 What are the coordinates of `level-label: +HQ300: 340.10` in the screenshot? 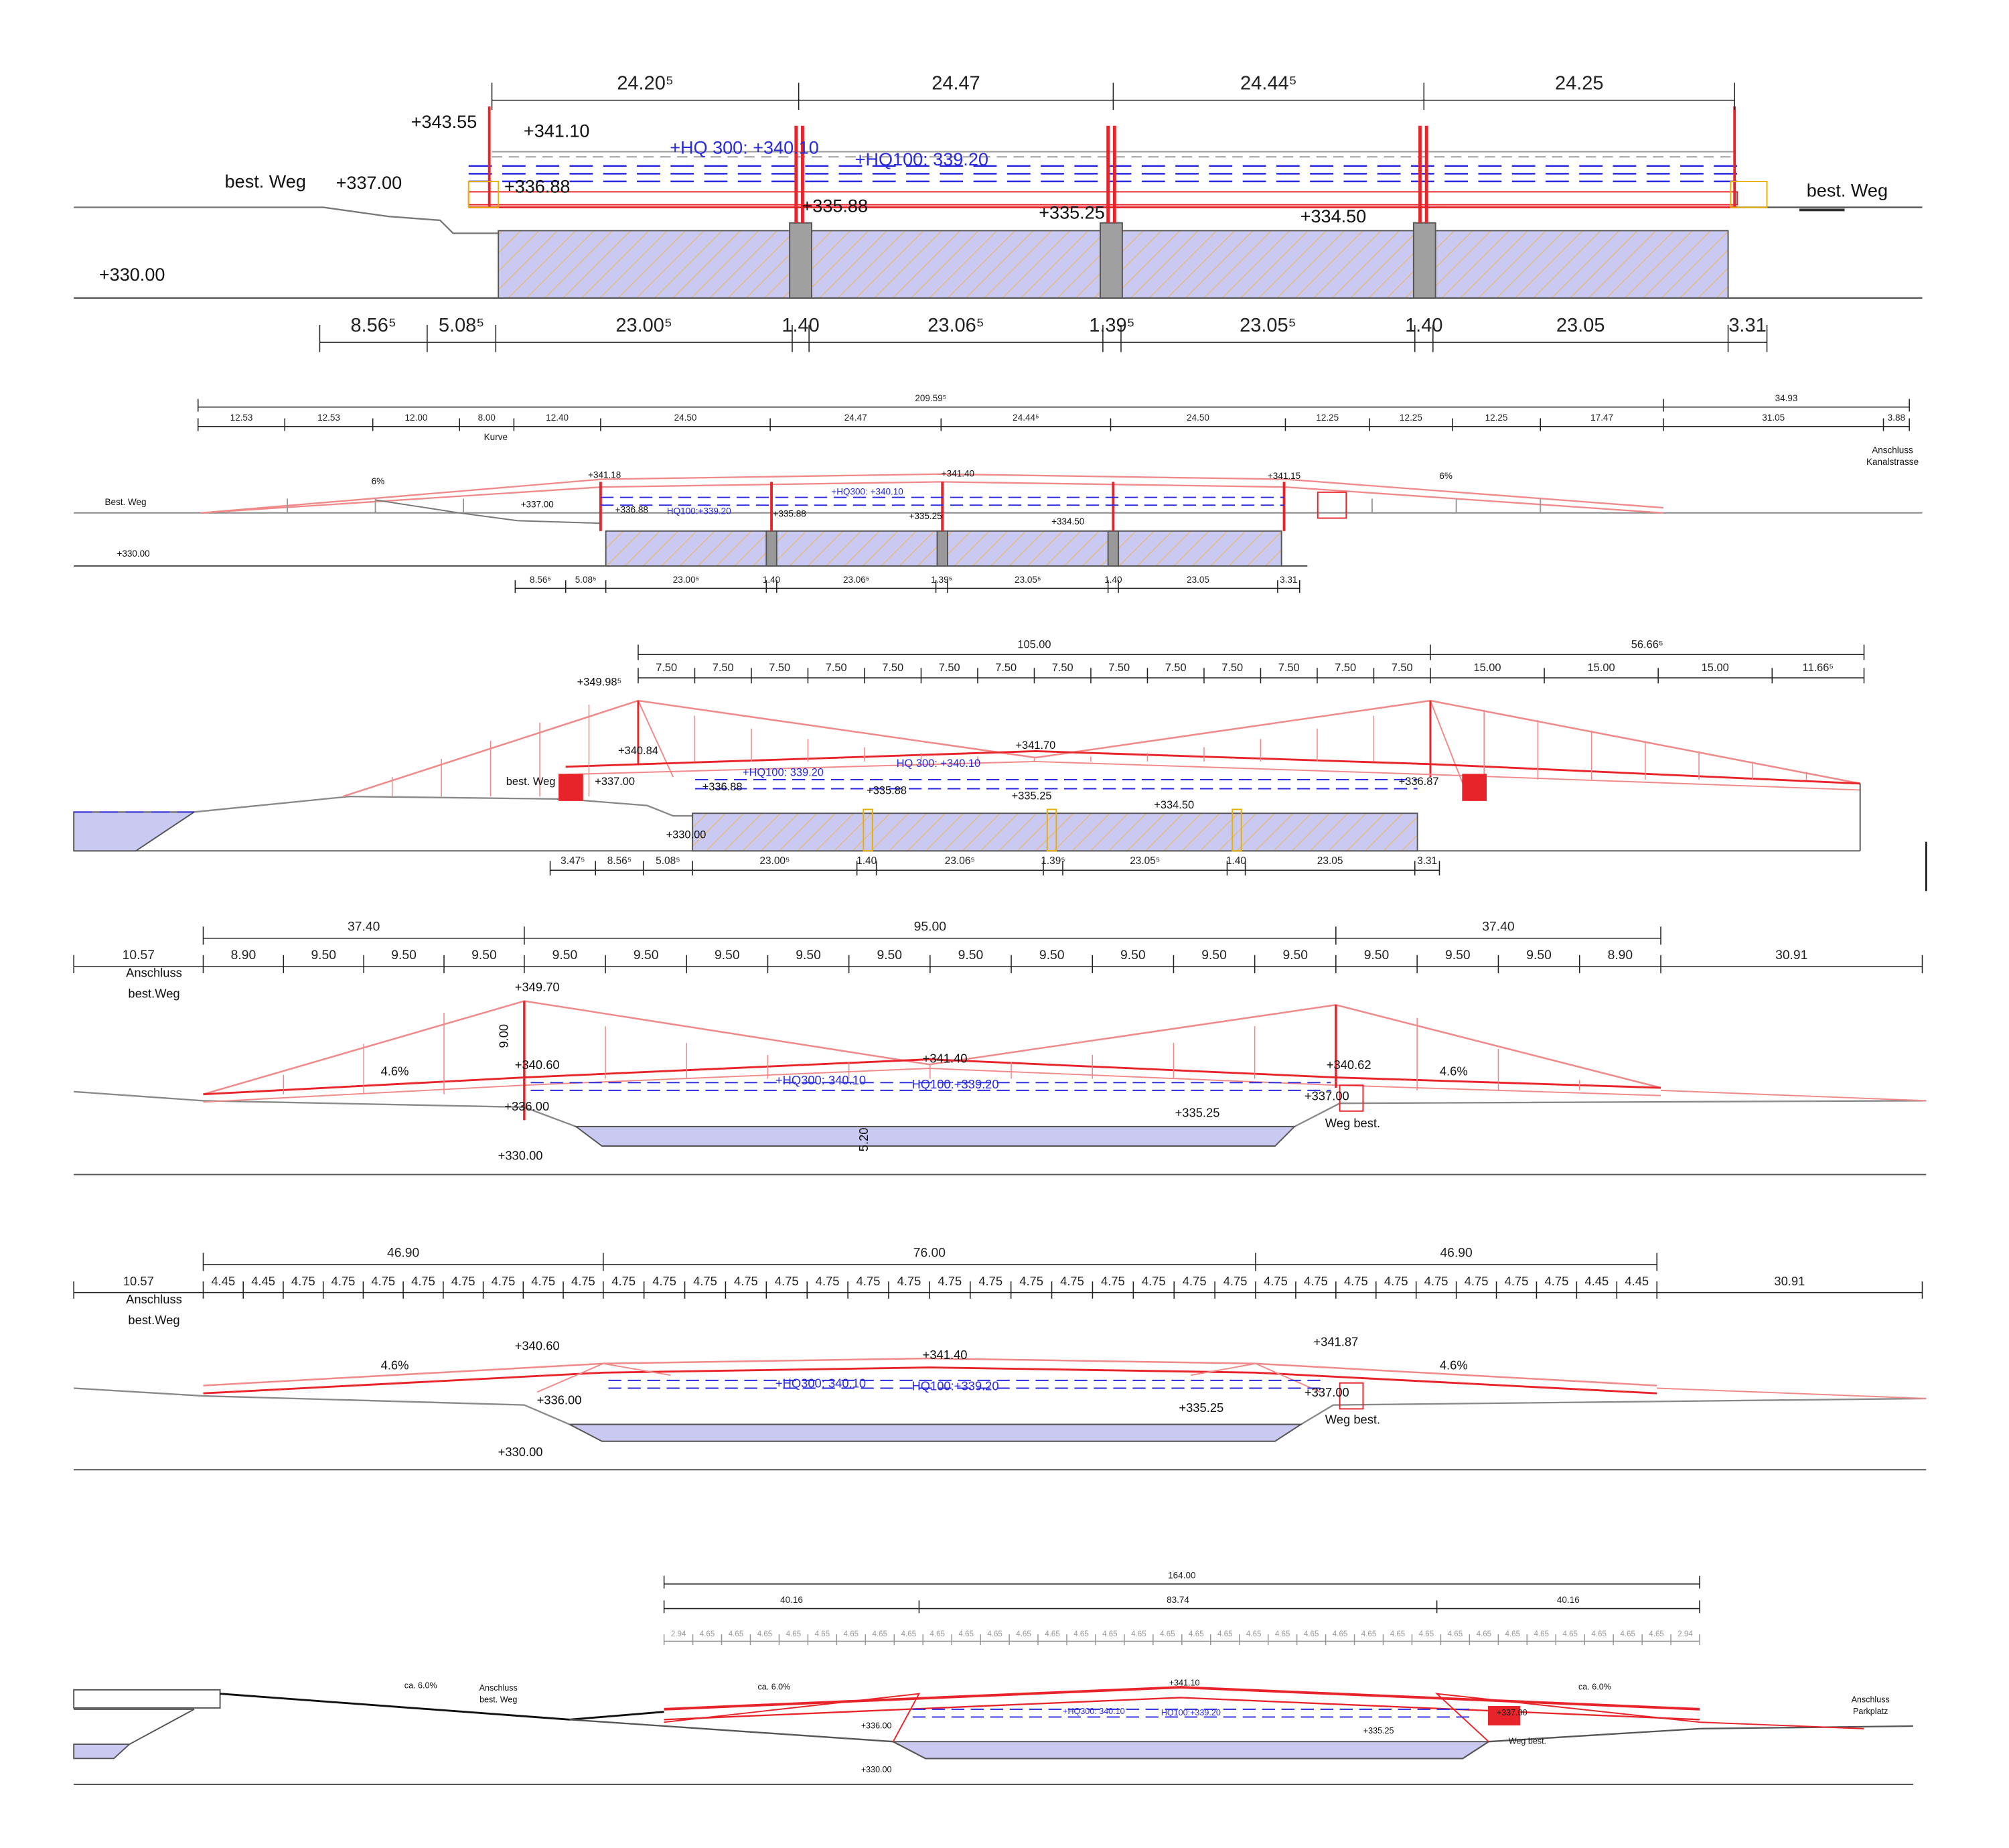 It's located at (1093, 1711).